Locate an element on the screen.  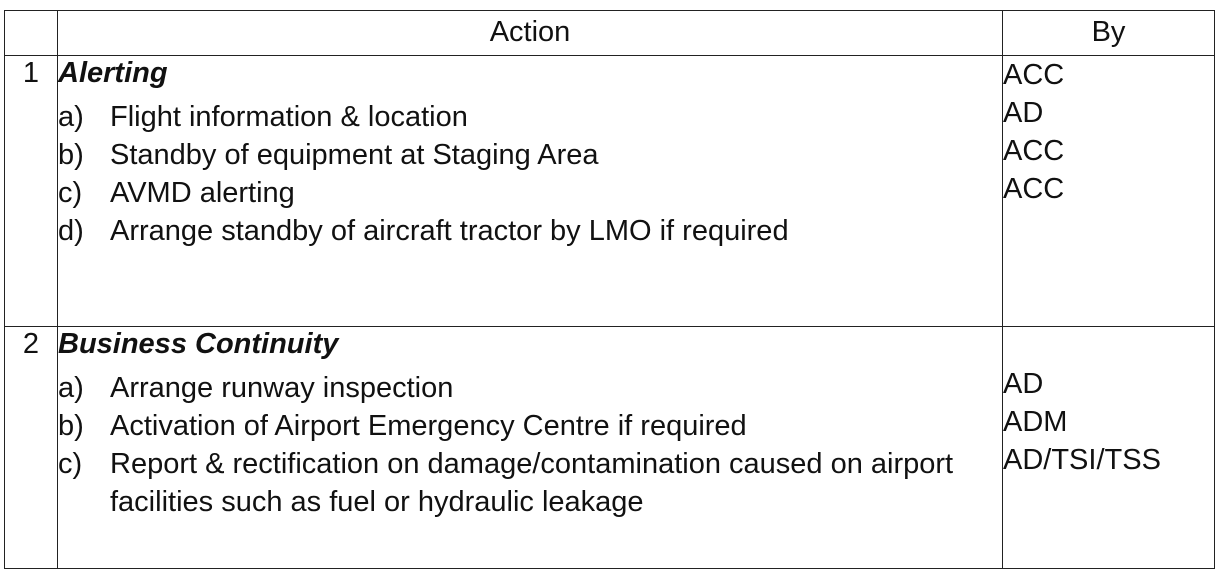
list-item: b) Standby of equipment at Staging Area is located at coordinates (530, 155).